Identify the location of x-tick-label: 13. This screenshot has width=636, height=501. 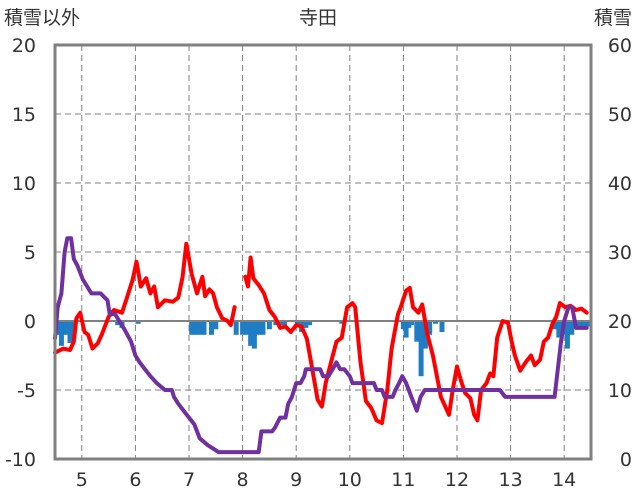
(511, 480).